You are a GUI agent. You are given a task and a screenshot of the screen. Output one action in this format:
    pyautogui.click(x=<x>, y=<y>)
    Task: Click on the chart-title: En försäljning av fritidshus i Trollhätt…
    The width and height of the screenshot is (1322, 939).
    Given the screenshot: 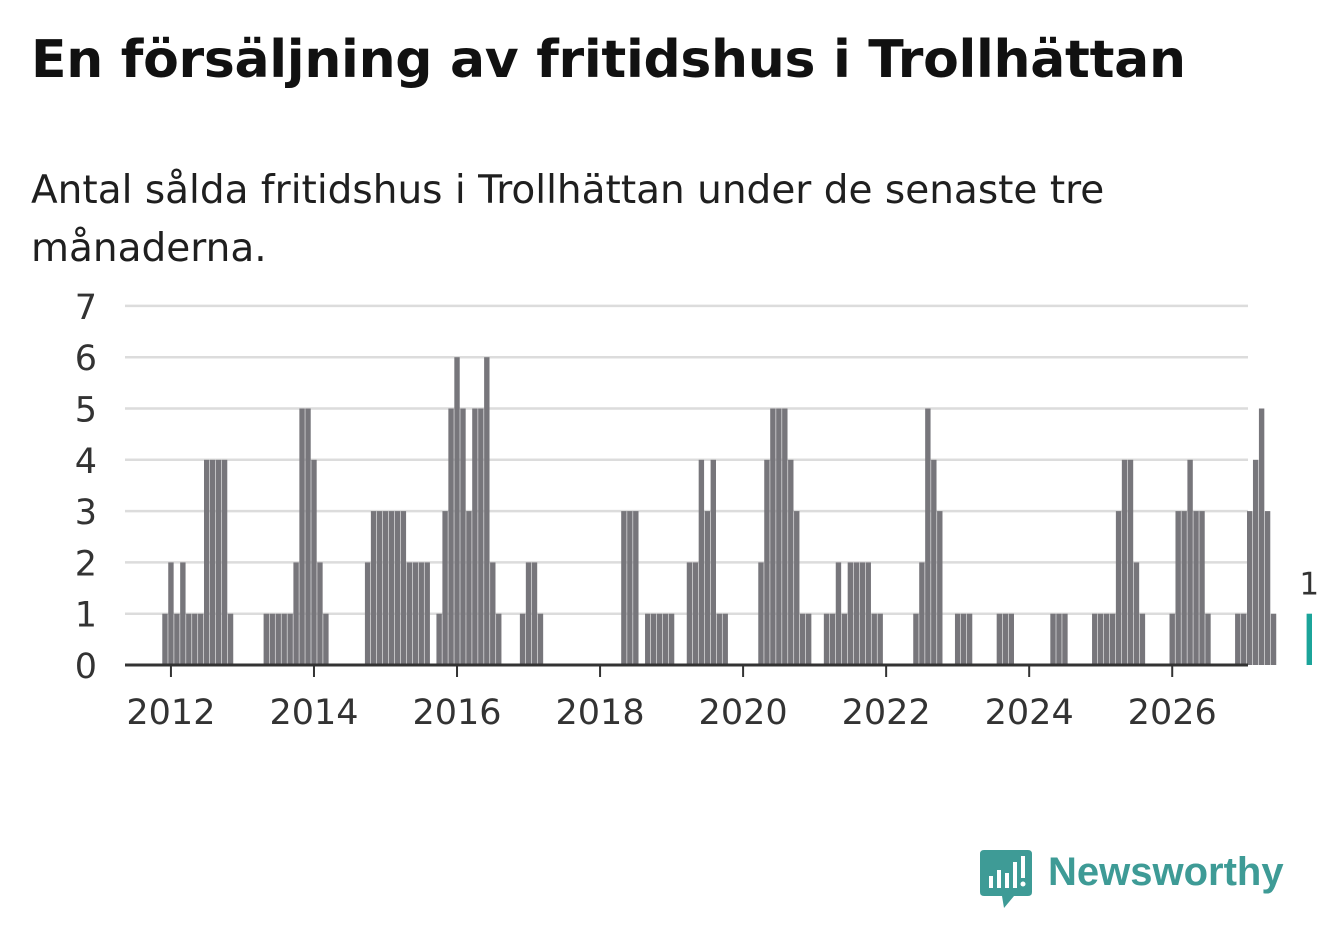 What is the action you would take?
    pyautogui.click(x=608, y=60)
    